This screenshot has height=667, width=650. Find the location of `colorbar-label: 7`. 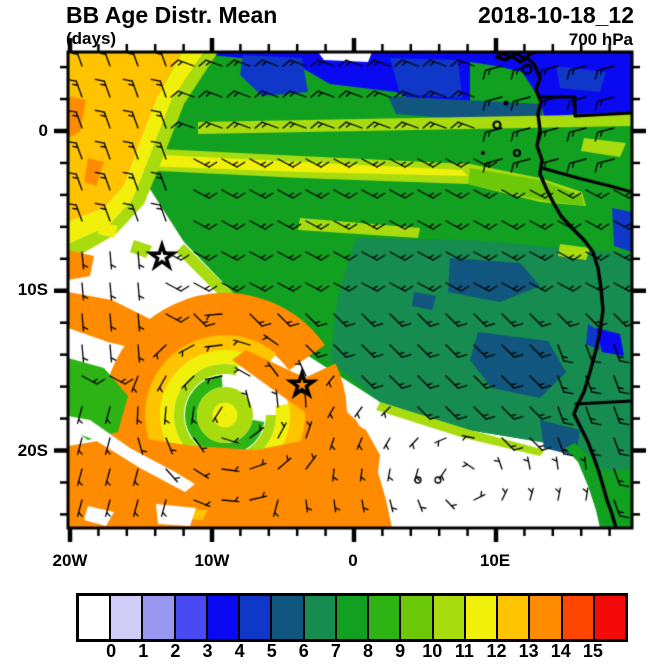

colorbar-label: 7 is located at coordinates (335, 651).